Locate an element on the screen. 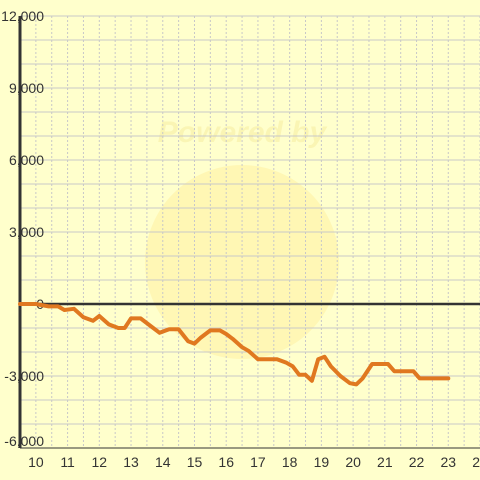 This screenshot has height=480, width=480. x-tick-label: 24 is located at coordinates (476, 462).